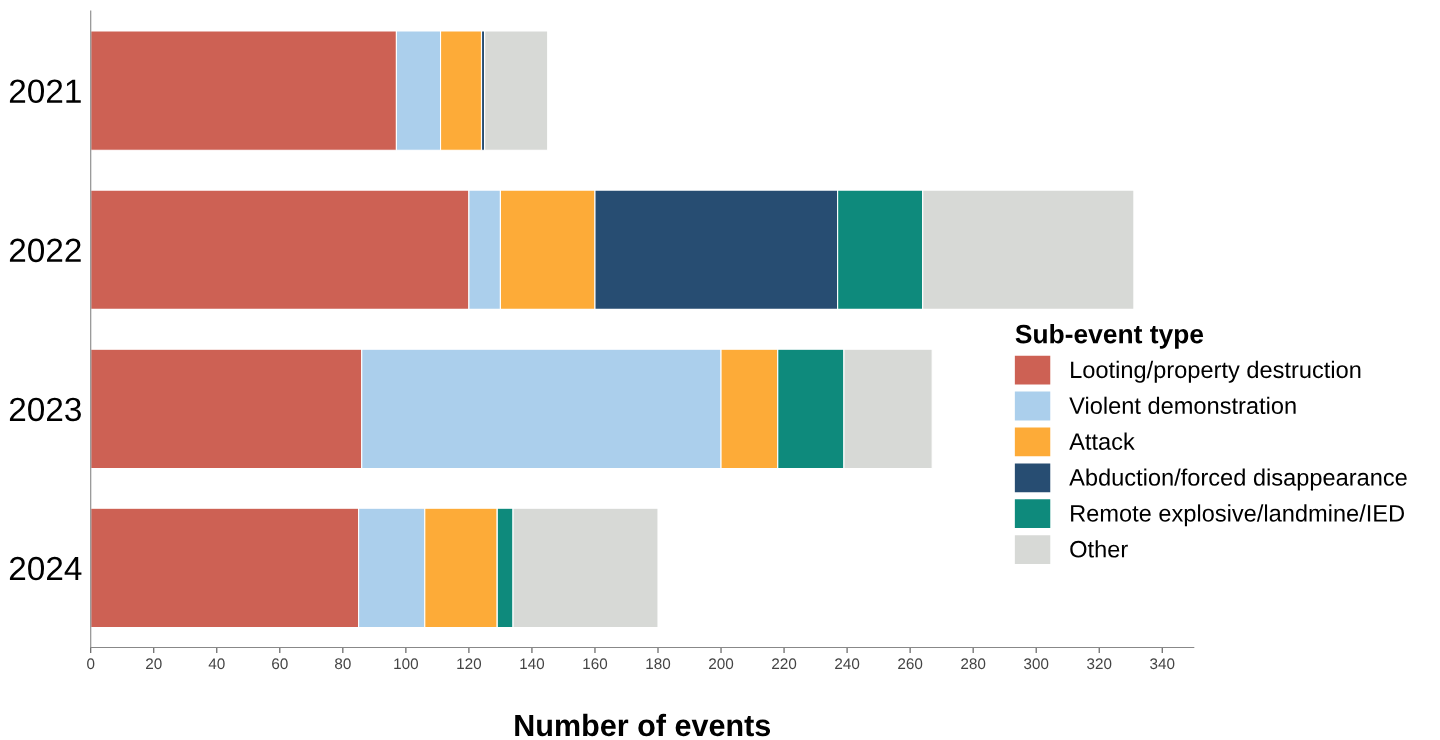  What do you see at coordinates (721, 664) in the screenshot?
I see `x-tick-label: 200` at bounding box center [721, 664].